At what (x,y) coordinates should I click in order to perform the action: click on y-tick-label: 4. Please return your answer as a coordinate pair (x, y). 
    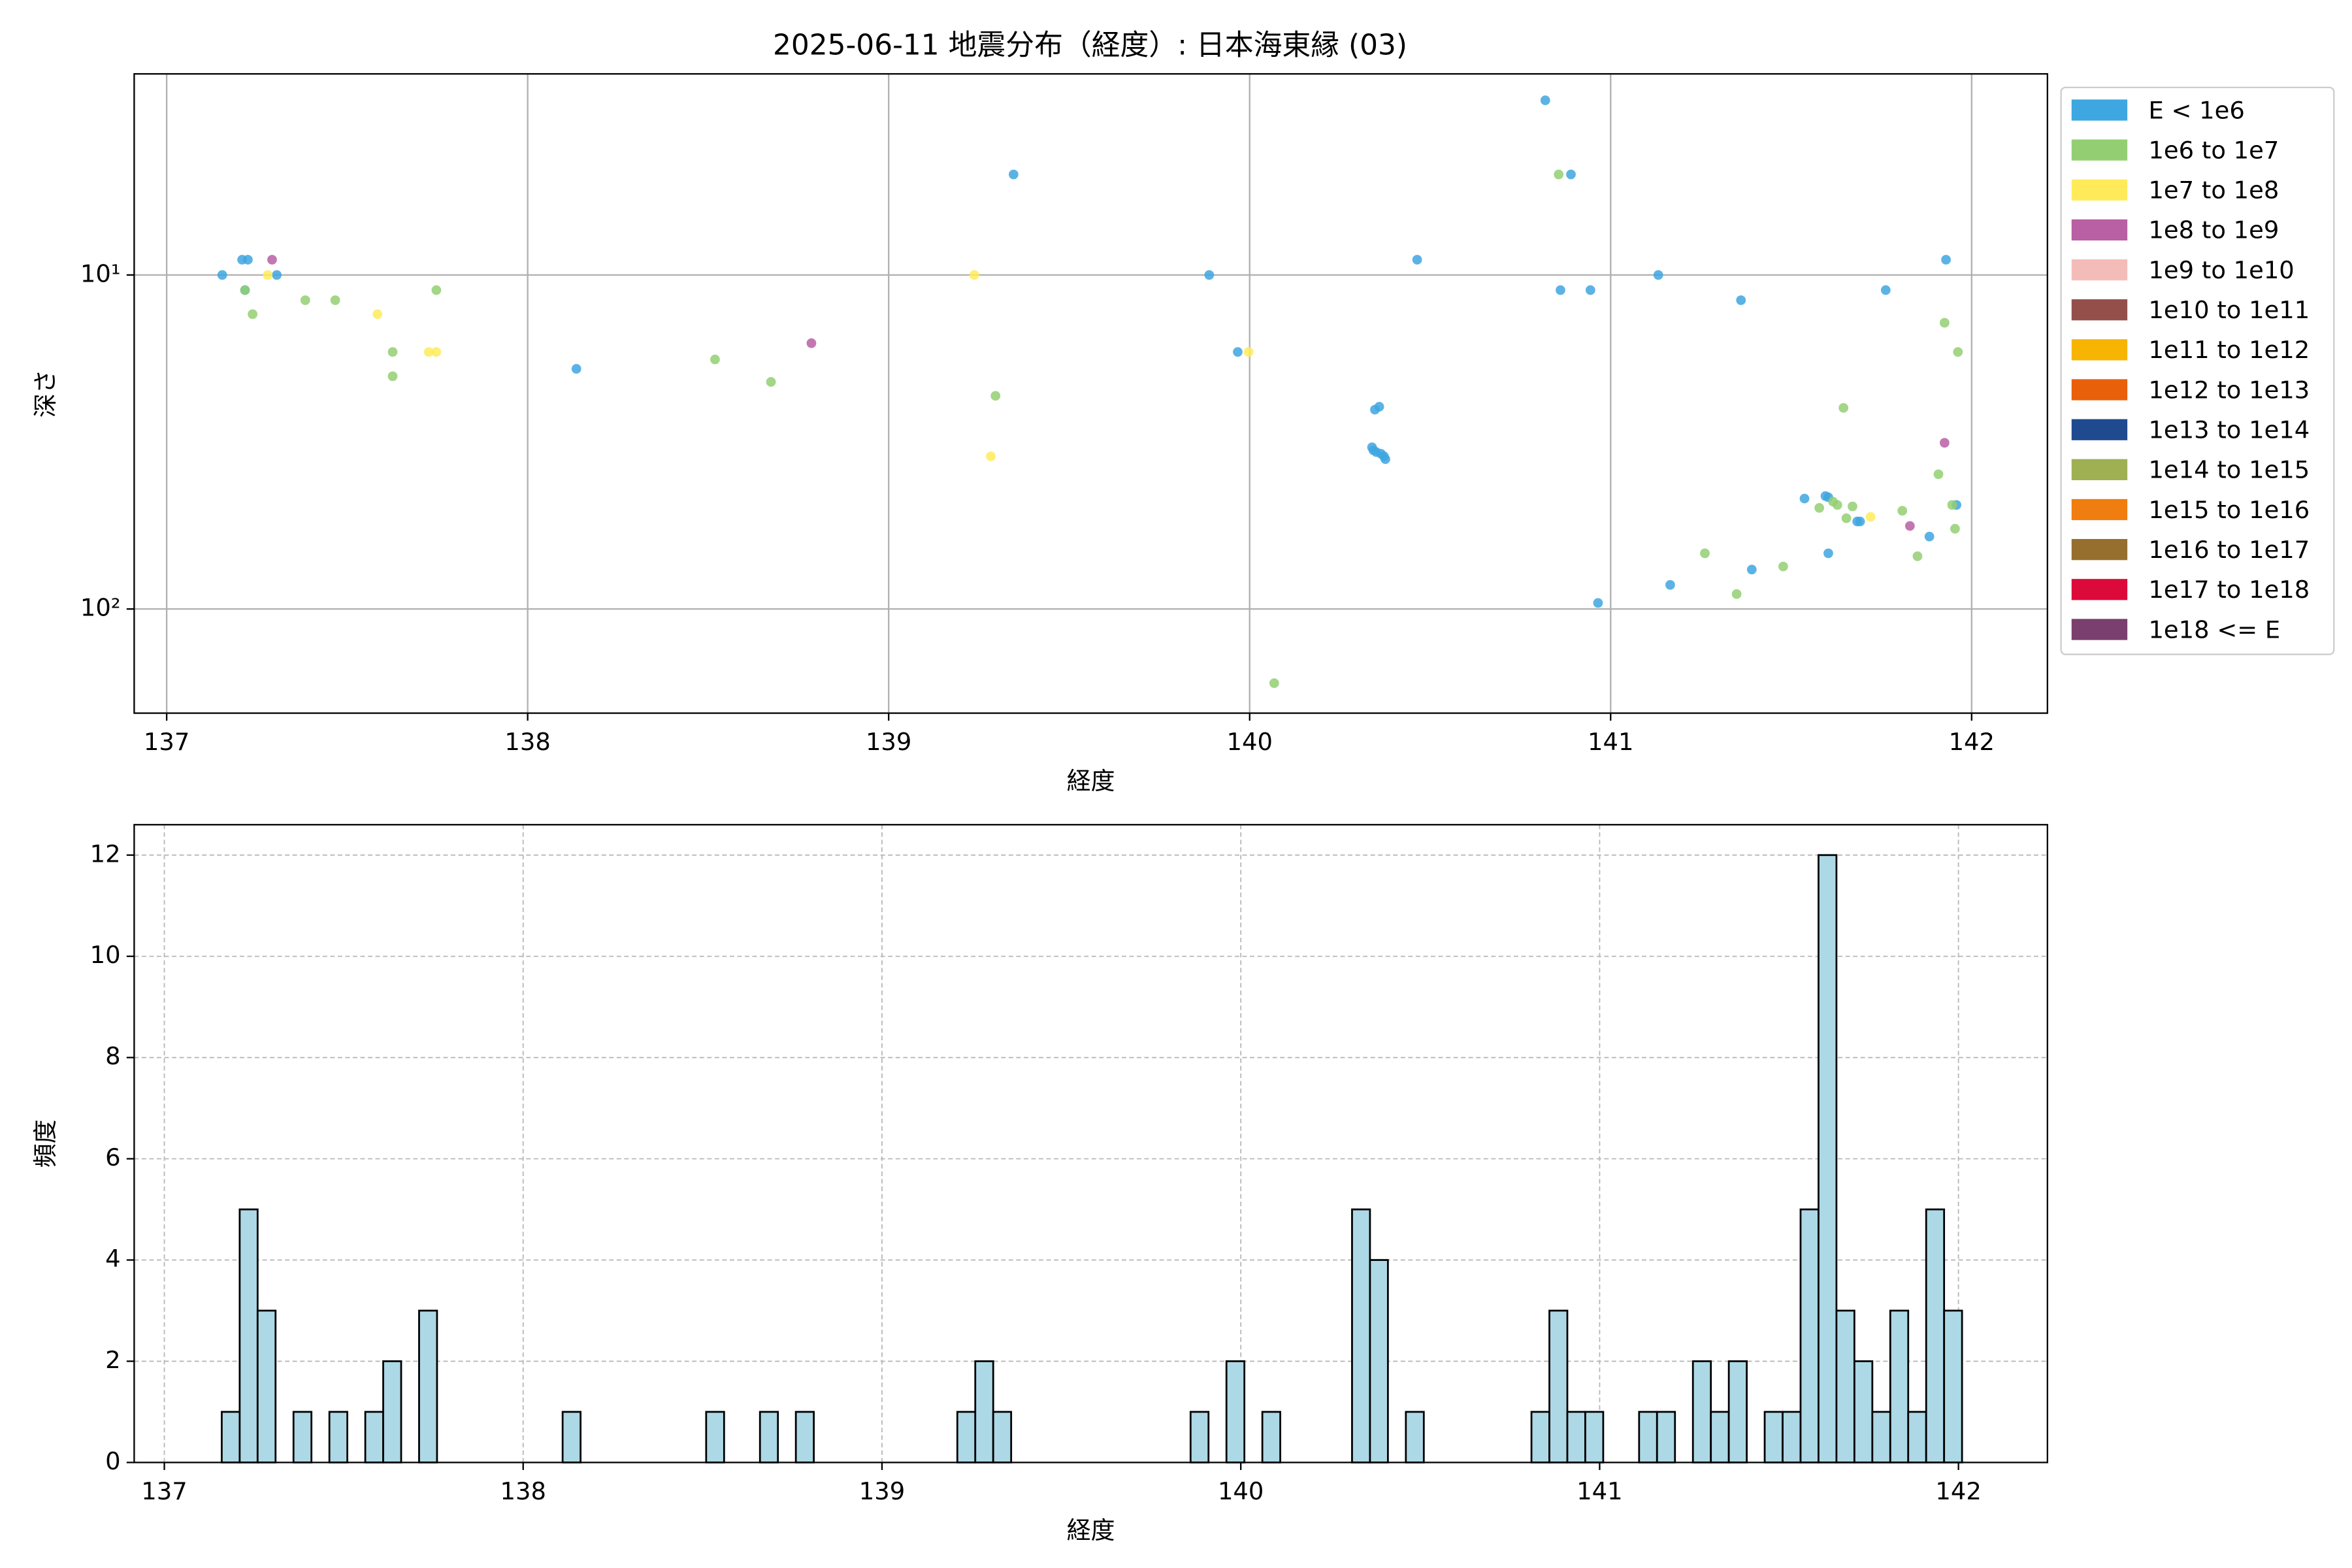
    Looking at the image, I should click on (112, 1259).